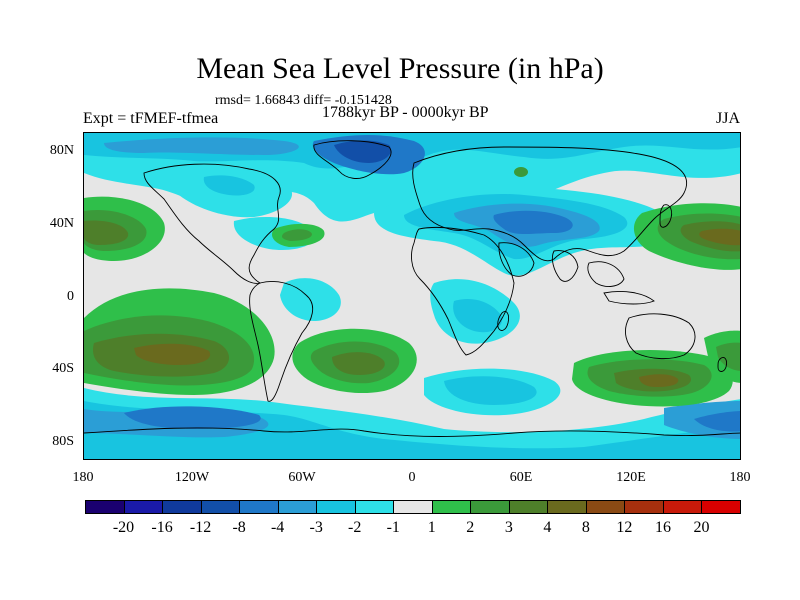 The width and height of the screenshot is (800, 600). What do you see at coordinates (662, 527) in the screenshot?
I see `colorbar-label: 16` at bounding box center [662, 527].